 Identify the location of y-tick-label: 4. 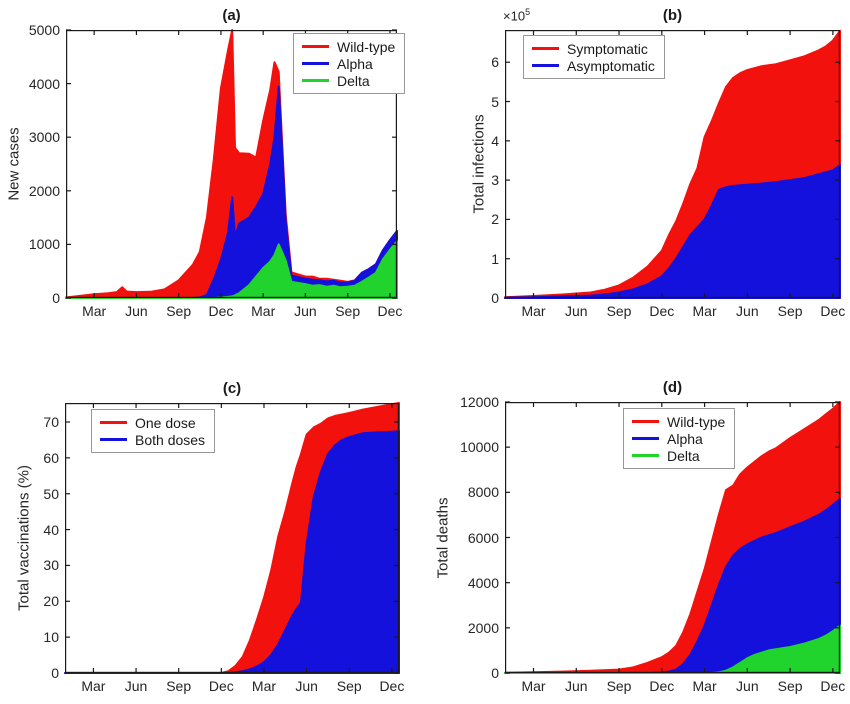
(495, 140).